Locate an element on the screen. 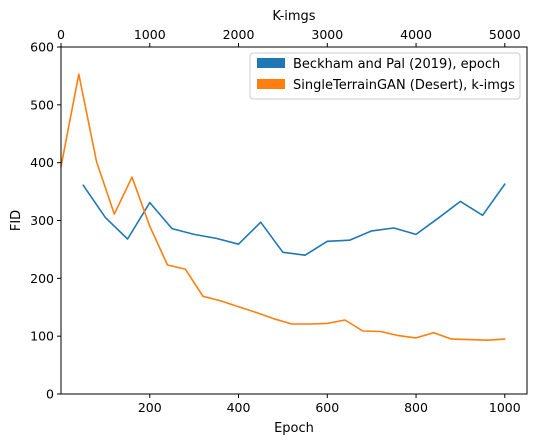 The width and height of the screenshot is (536, 444). top-tick-label: 4000 is located at coordinates (416, 34).